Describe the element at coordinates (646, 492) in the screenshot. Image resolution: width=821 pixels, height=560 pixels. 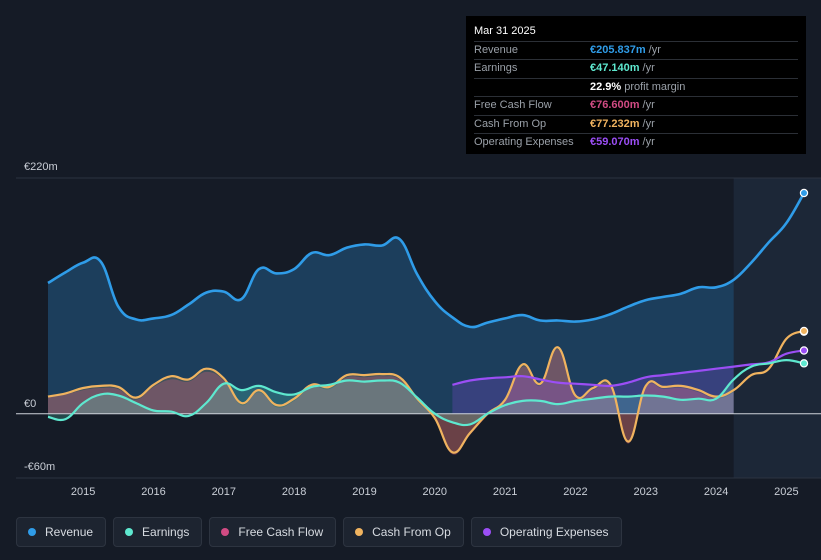
I see `x-tick-2023: 2023` at that location.